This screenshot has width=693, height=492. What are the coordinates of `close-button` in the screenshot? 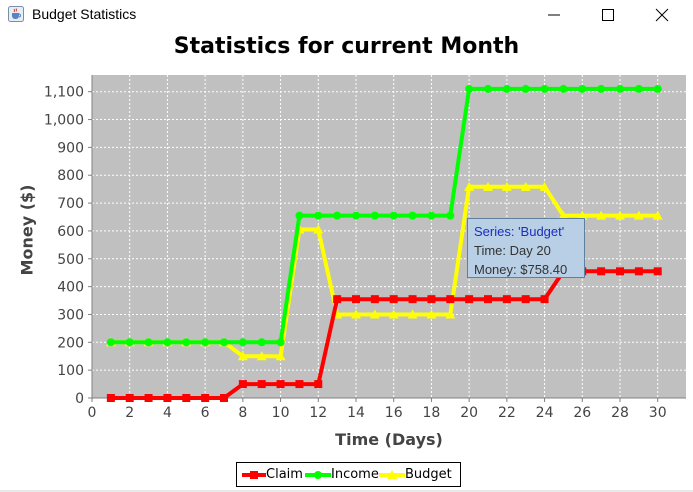 It's located at (662, 15).